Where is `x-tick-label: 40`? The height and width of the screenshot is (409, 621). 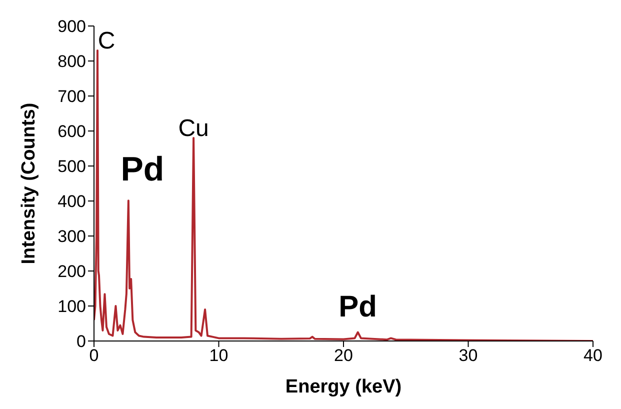
x-tick-label: 40 is located at coordinates (593, 356).